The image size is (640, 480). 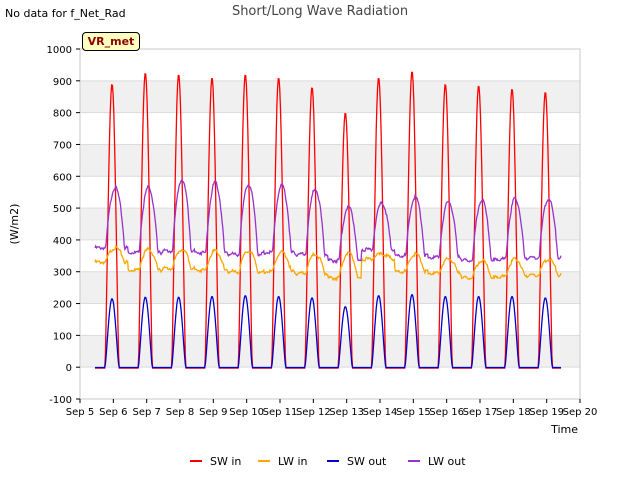 I want to click on x-tick-label: Sep 15, so click(x=413, y=412).